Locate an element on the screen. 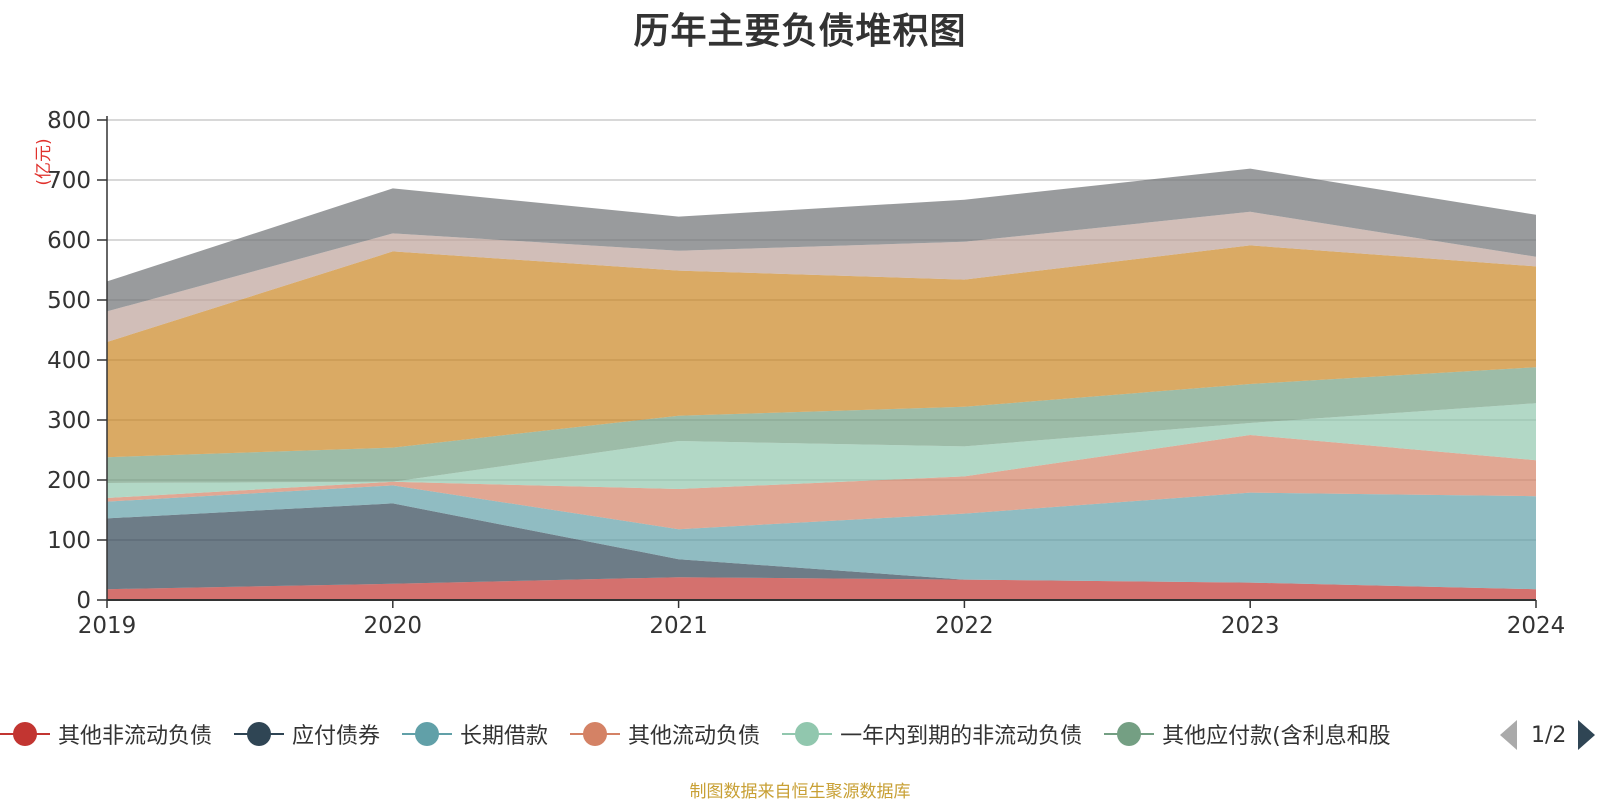 The height and width of the screenshot is (802, 1600). y-tick-label: 400 is located at coordinates (69, 361).